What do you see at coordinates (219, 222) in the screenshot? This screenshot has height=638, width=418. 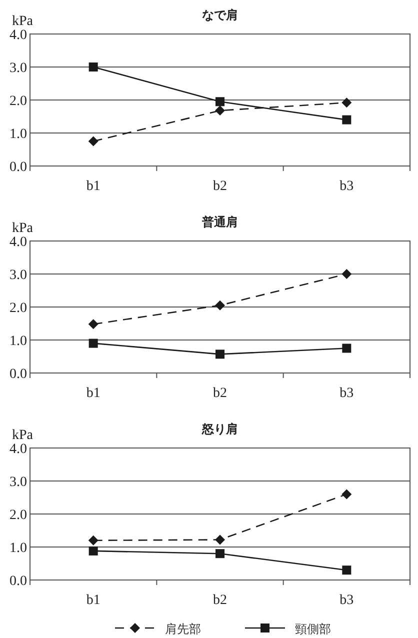 I see `chart-title: 普通肩` at bounding box center [219, 222].